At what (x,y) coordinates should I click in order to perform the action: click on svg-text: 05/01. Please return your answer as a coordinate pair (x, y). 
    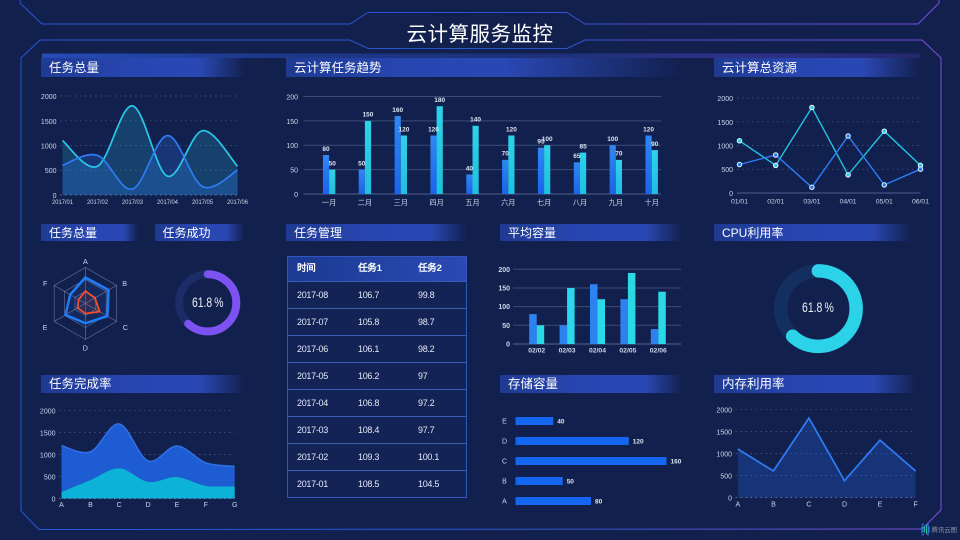
    Looking at the image, I should click on (884, 202).